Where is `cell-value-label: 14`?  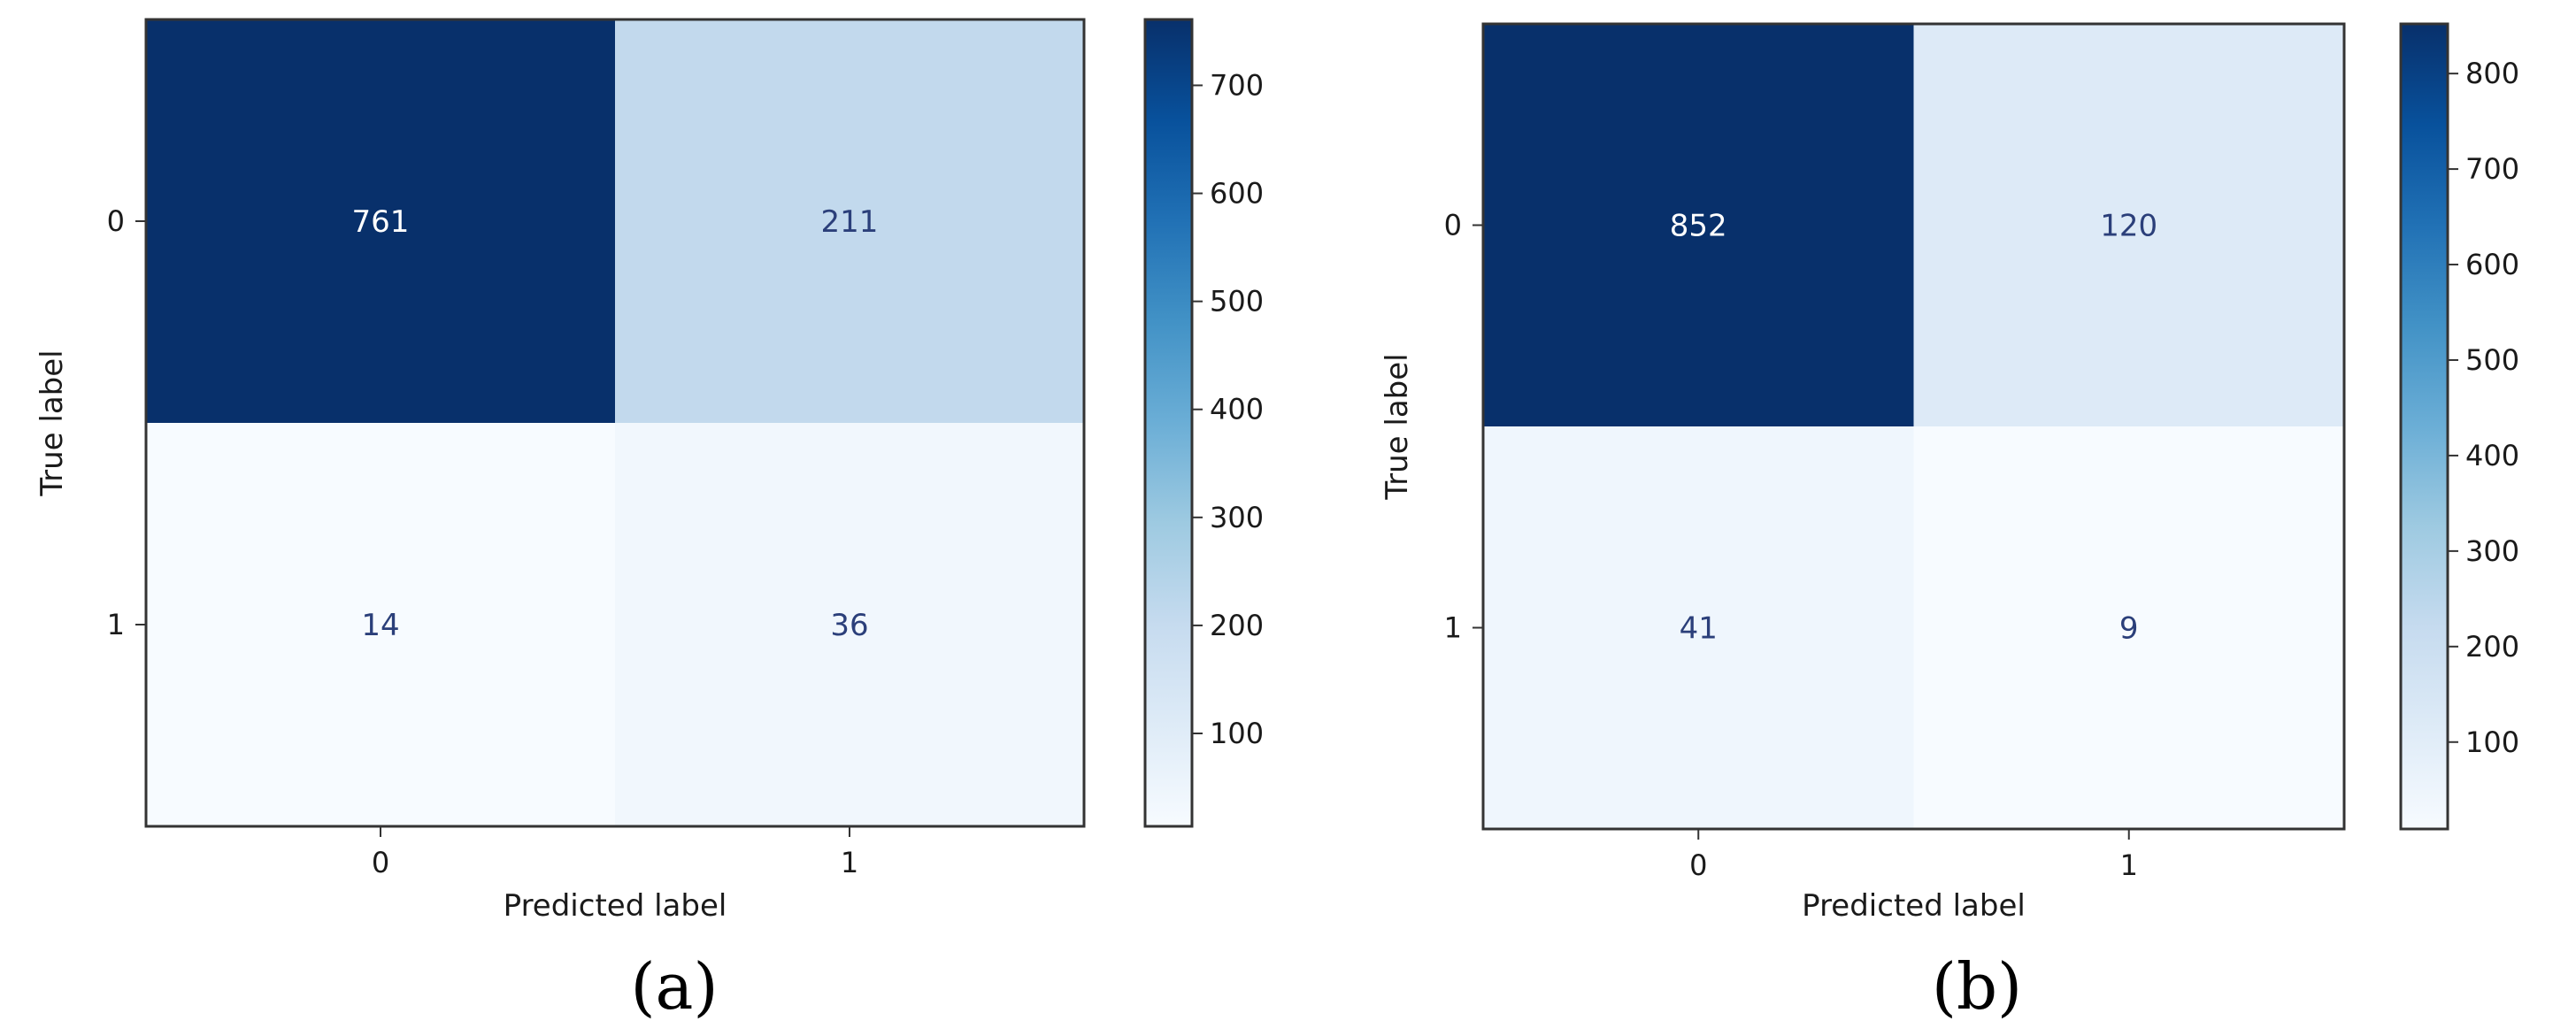 cell-value-label: 14 is located at coordinates (380, 625).